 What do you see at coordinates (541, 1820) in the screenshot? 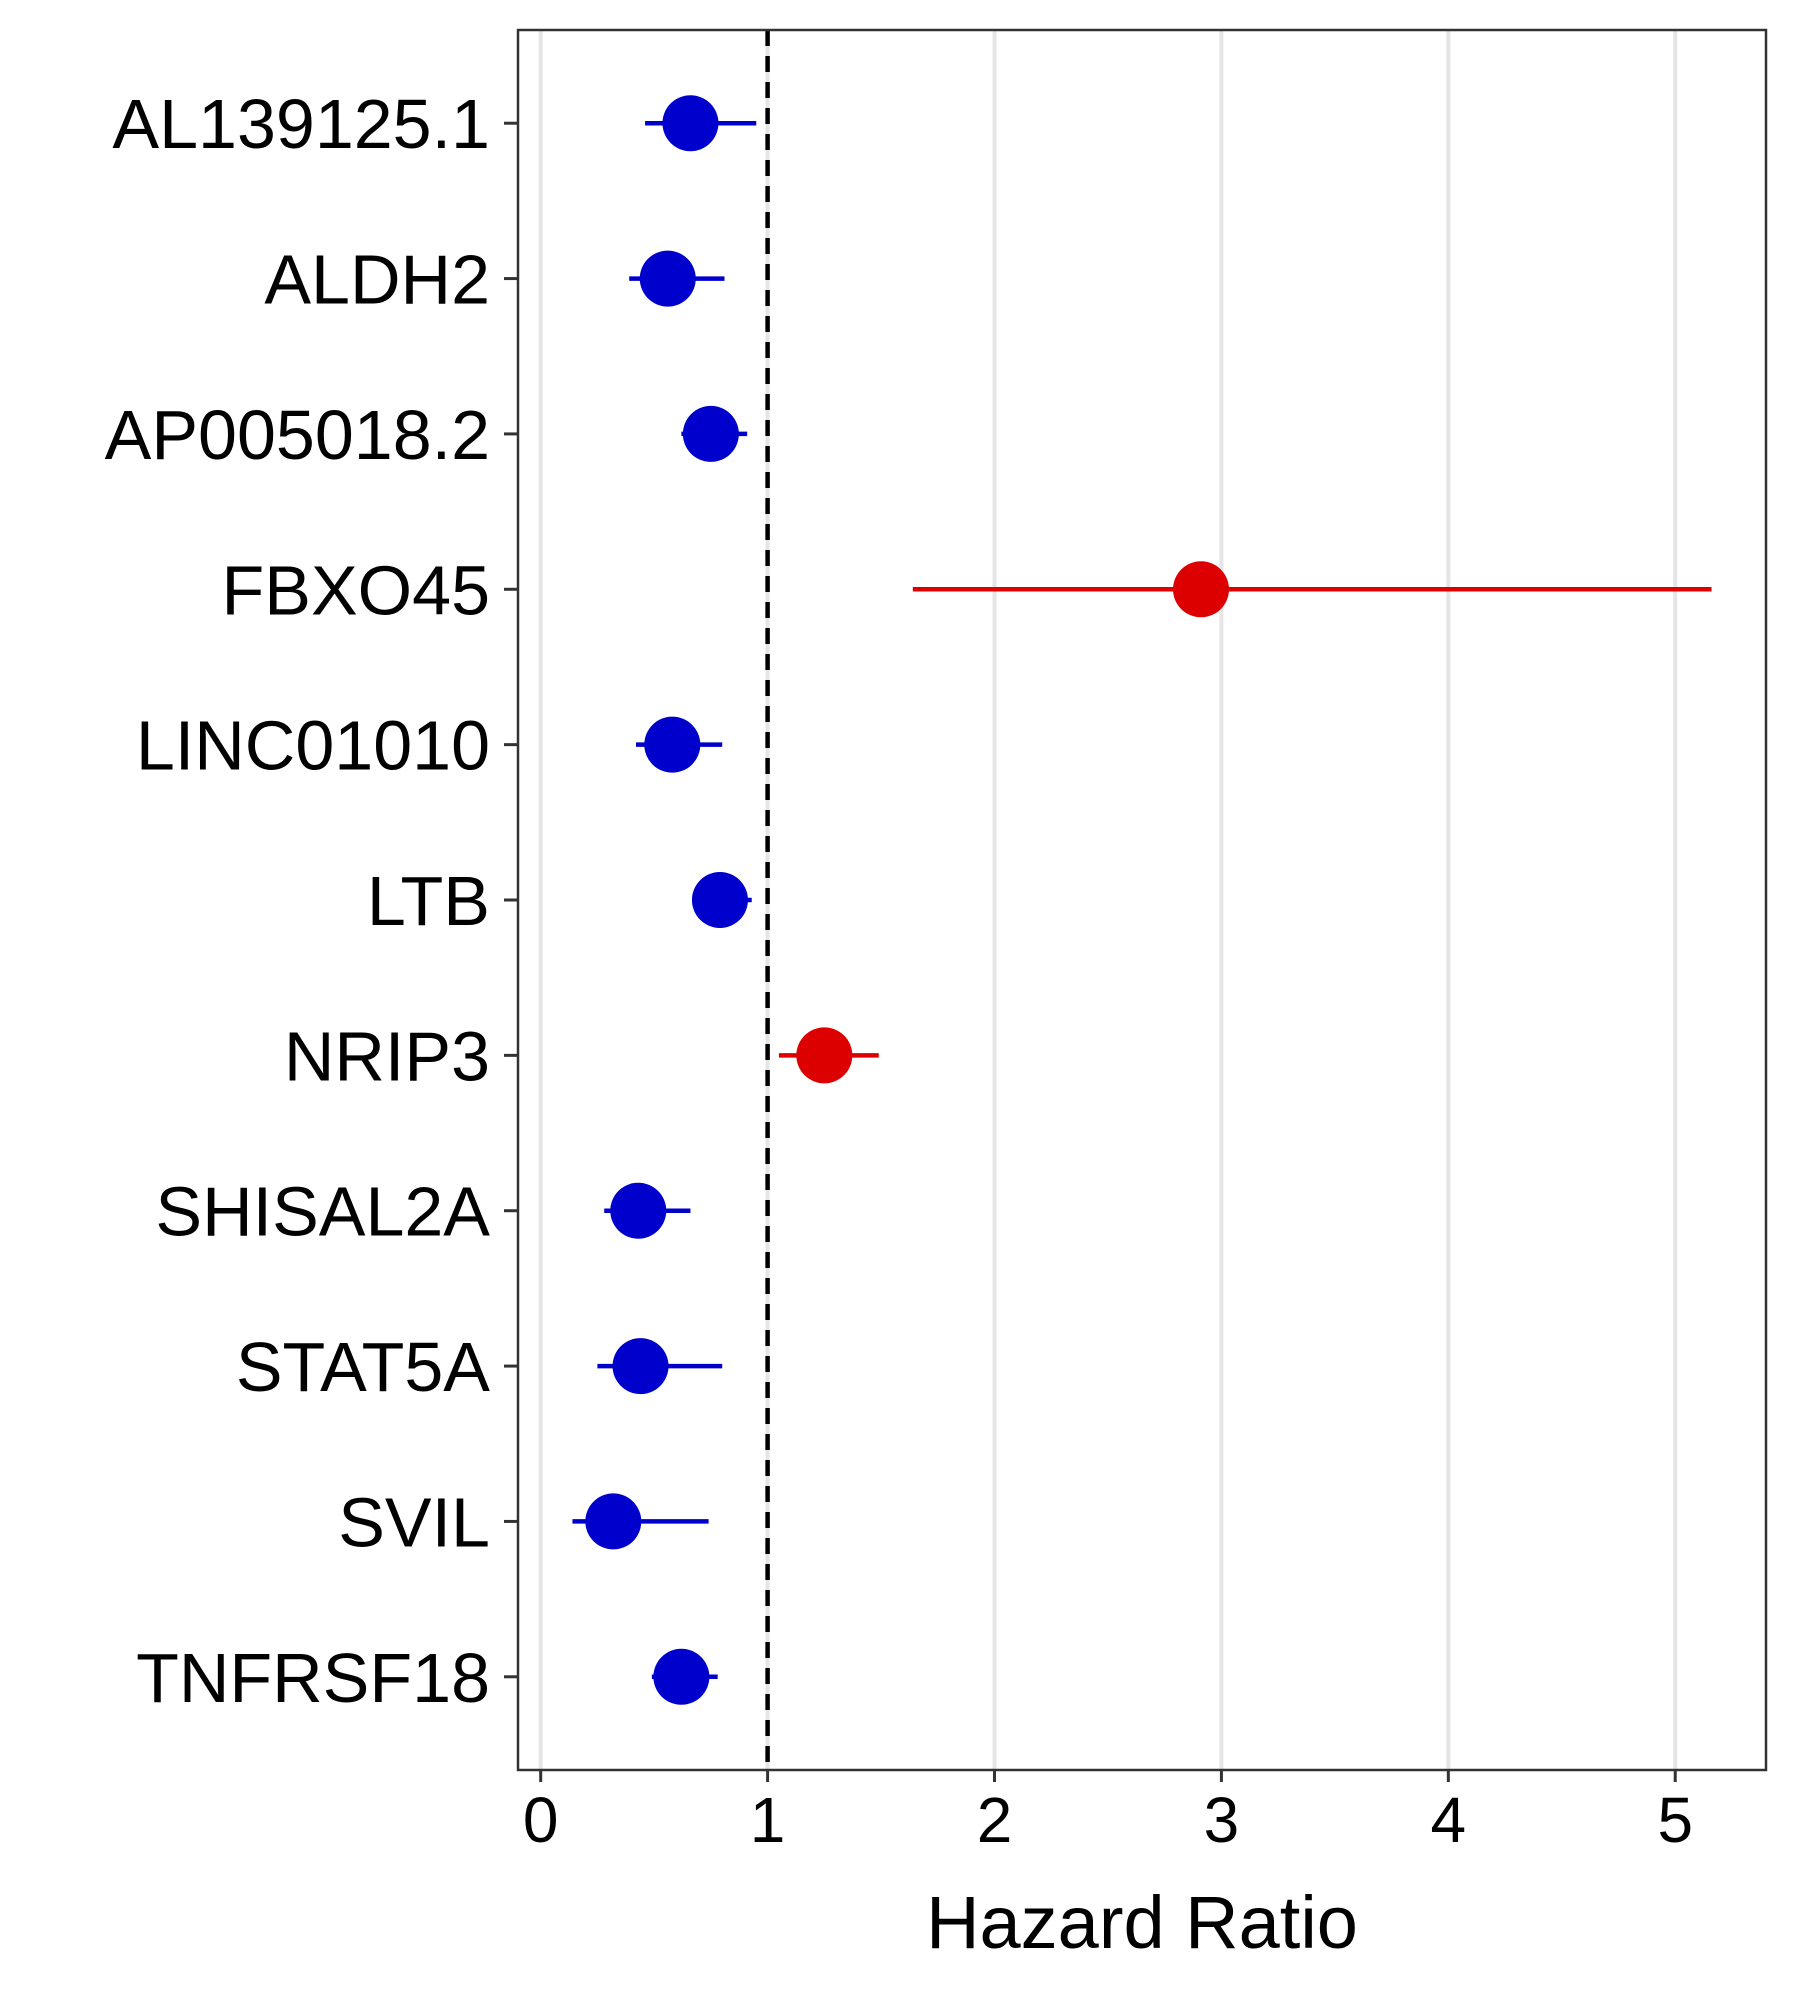
I see `x-tick-label-0: 0` at bounding box center [541, 1820].